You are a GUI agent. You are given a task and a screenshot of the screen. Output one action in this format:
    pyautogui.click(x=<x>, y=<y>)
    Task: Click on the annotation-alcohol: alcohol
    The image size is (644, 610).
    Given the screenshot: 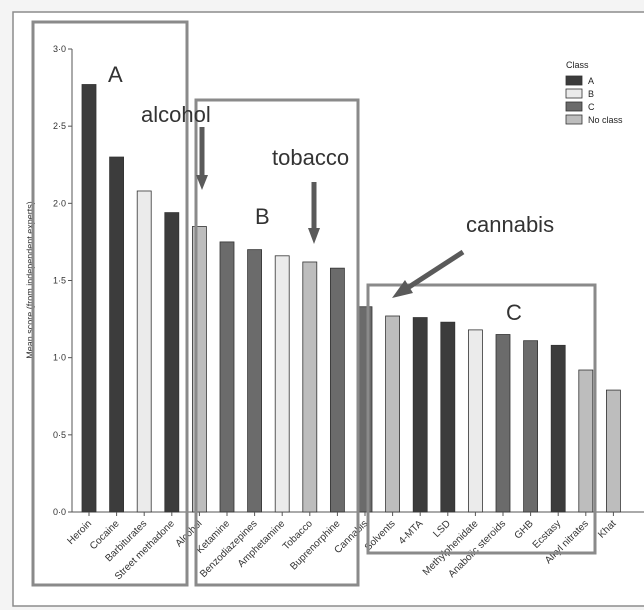 What is the action you would take?
    pyautogui.click(x=176, y=114)
    